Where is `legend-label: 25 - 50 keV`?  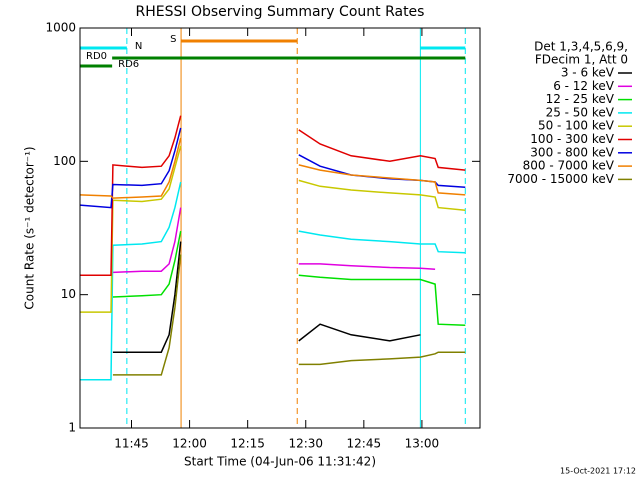 legend-label: 25 - 50 keV is located at coordinates (580, 112).